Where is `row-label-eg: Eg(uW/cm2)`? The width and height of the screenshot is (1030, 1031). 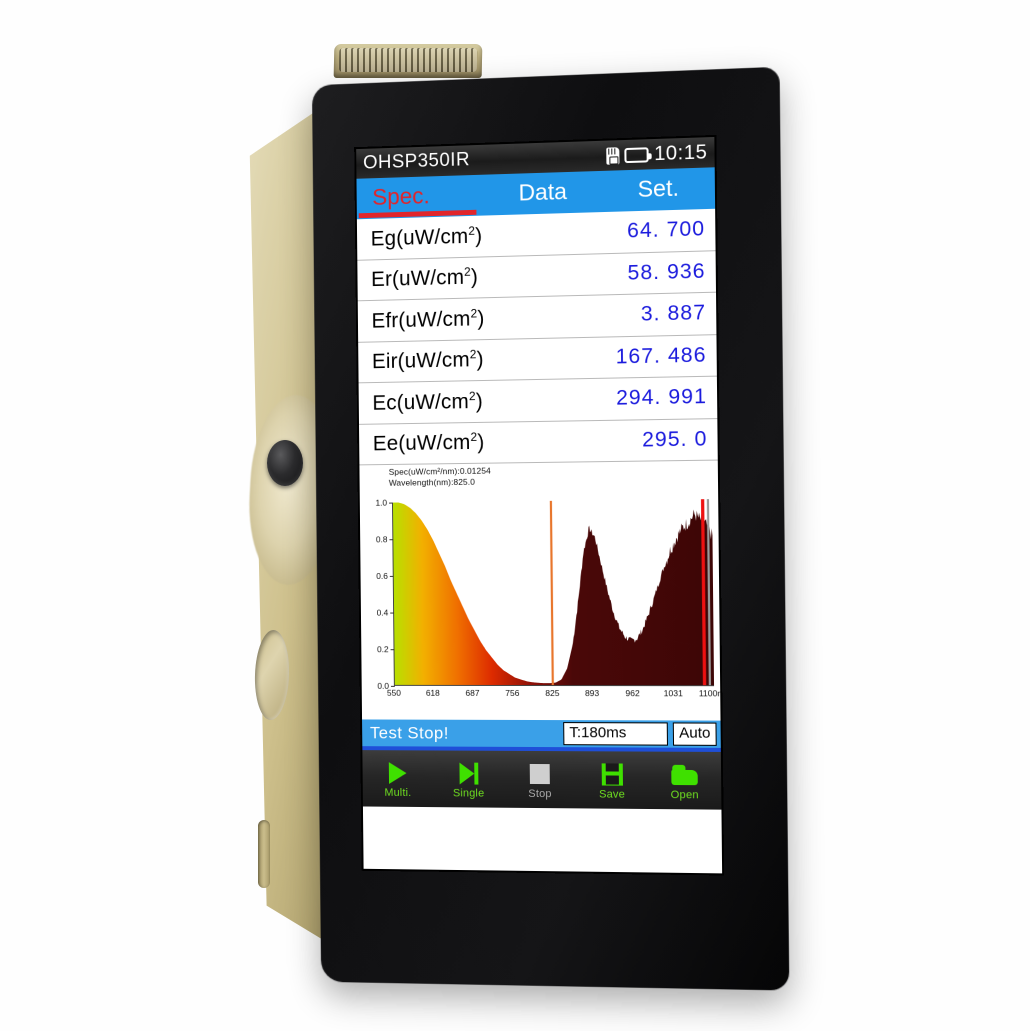 row-label-eg: Eg(uW/cm2) is located at coordinates (426, 237).